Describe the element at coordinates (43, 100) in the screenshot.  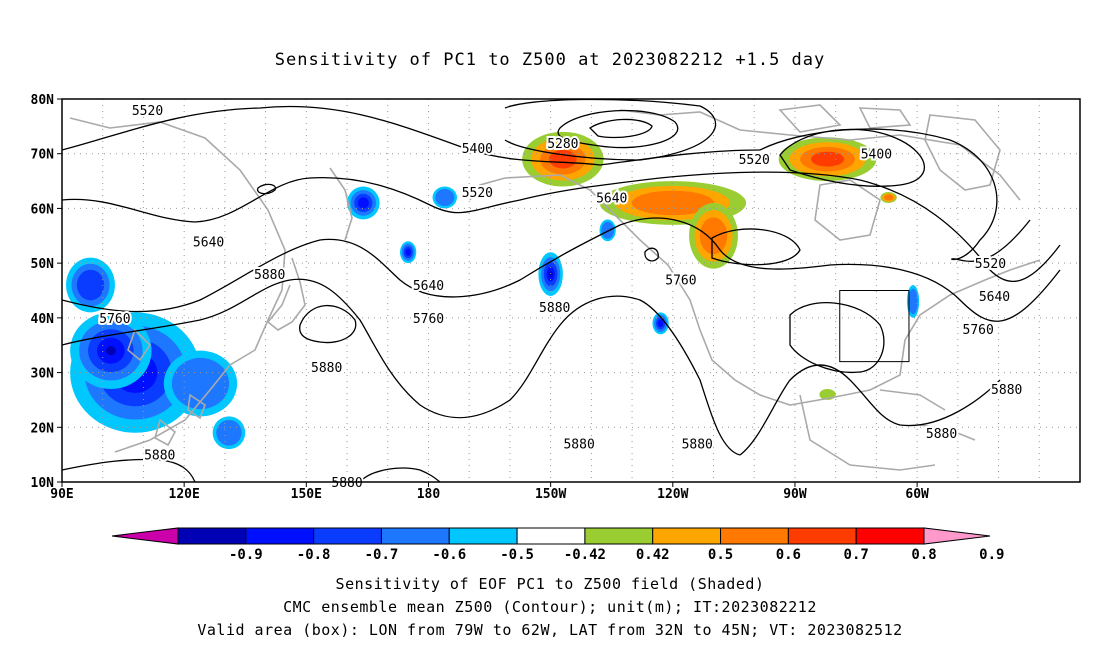
I see `lat-label: 80N` at that location.